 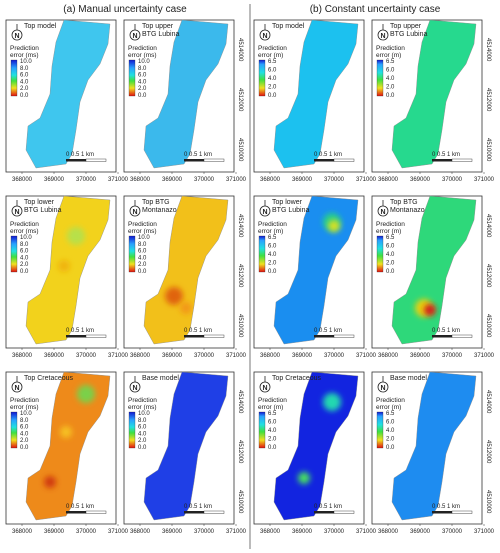 I want to click on panel-title: Top Cretaceous, so click(x=297, y=378).